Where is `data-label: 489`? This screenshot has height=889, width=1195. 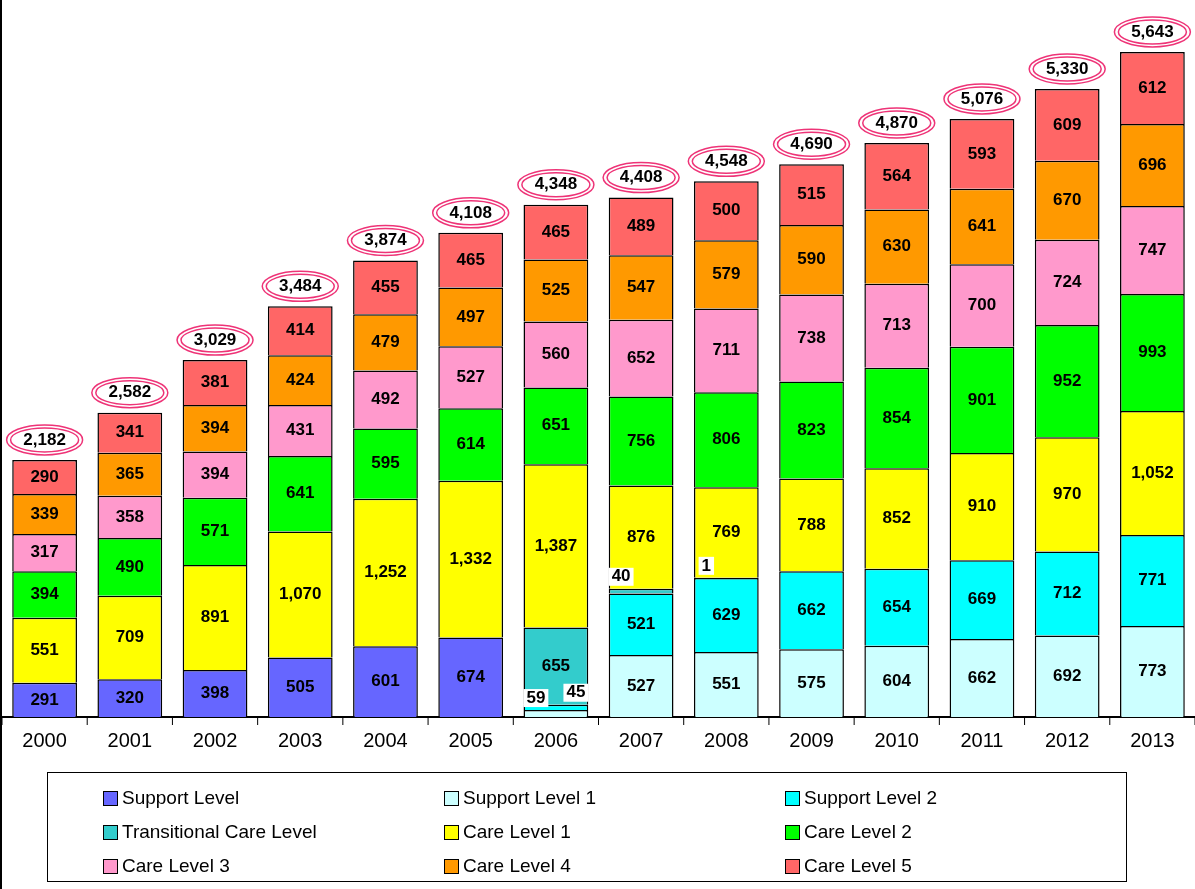
data-label: 489 is located at coordinates (641, 226).